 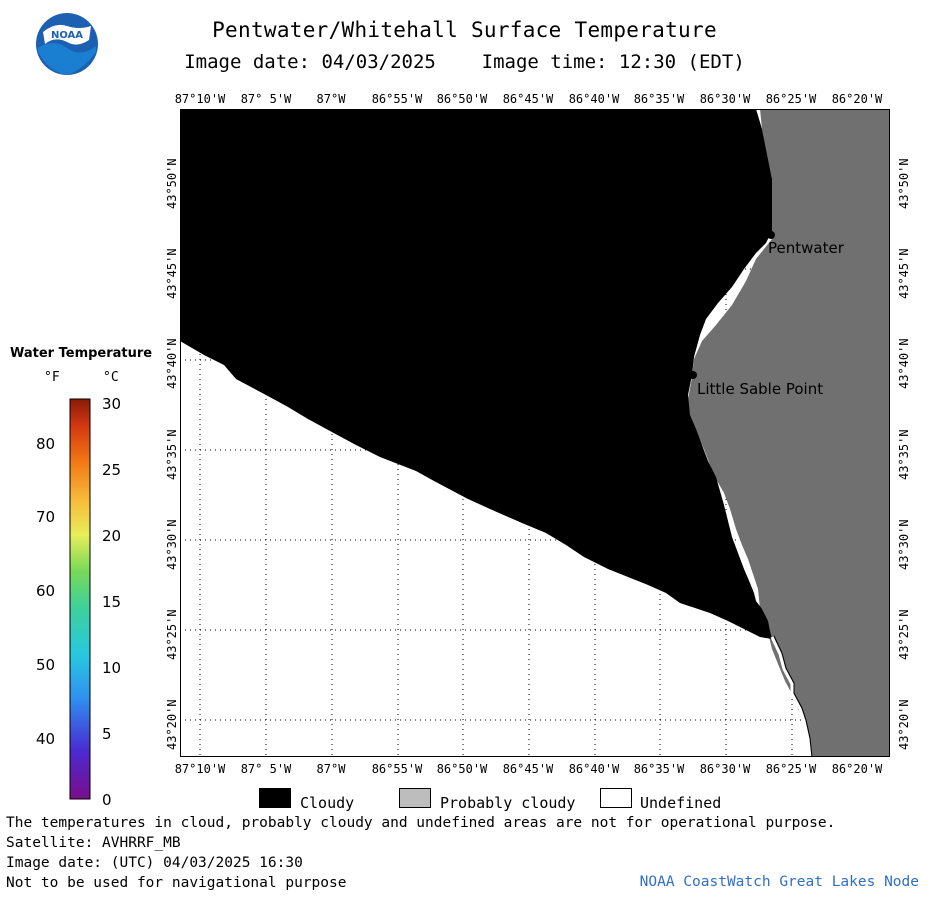 I want to click on unit-celsius: °C, so click(x=111, y=377).